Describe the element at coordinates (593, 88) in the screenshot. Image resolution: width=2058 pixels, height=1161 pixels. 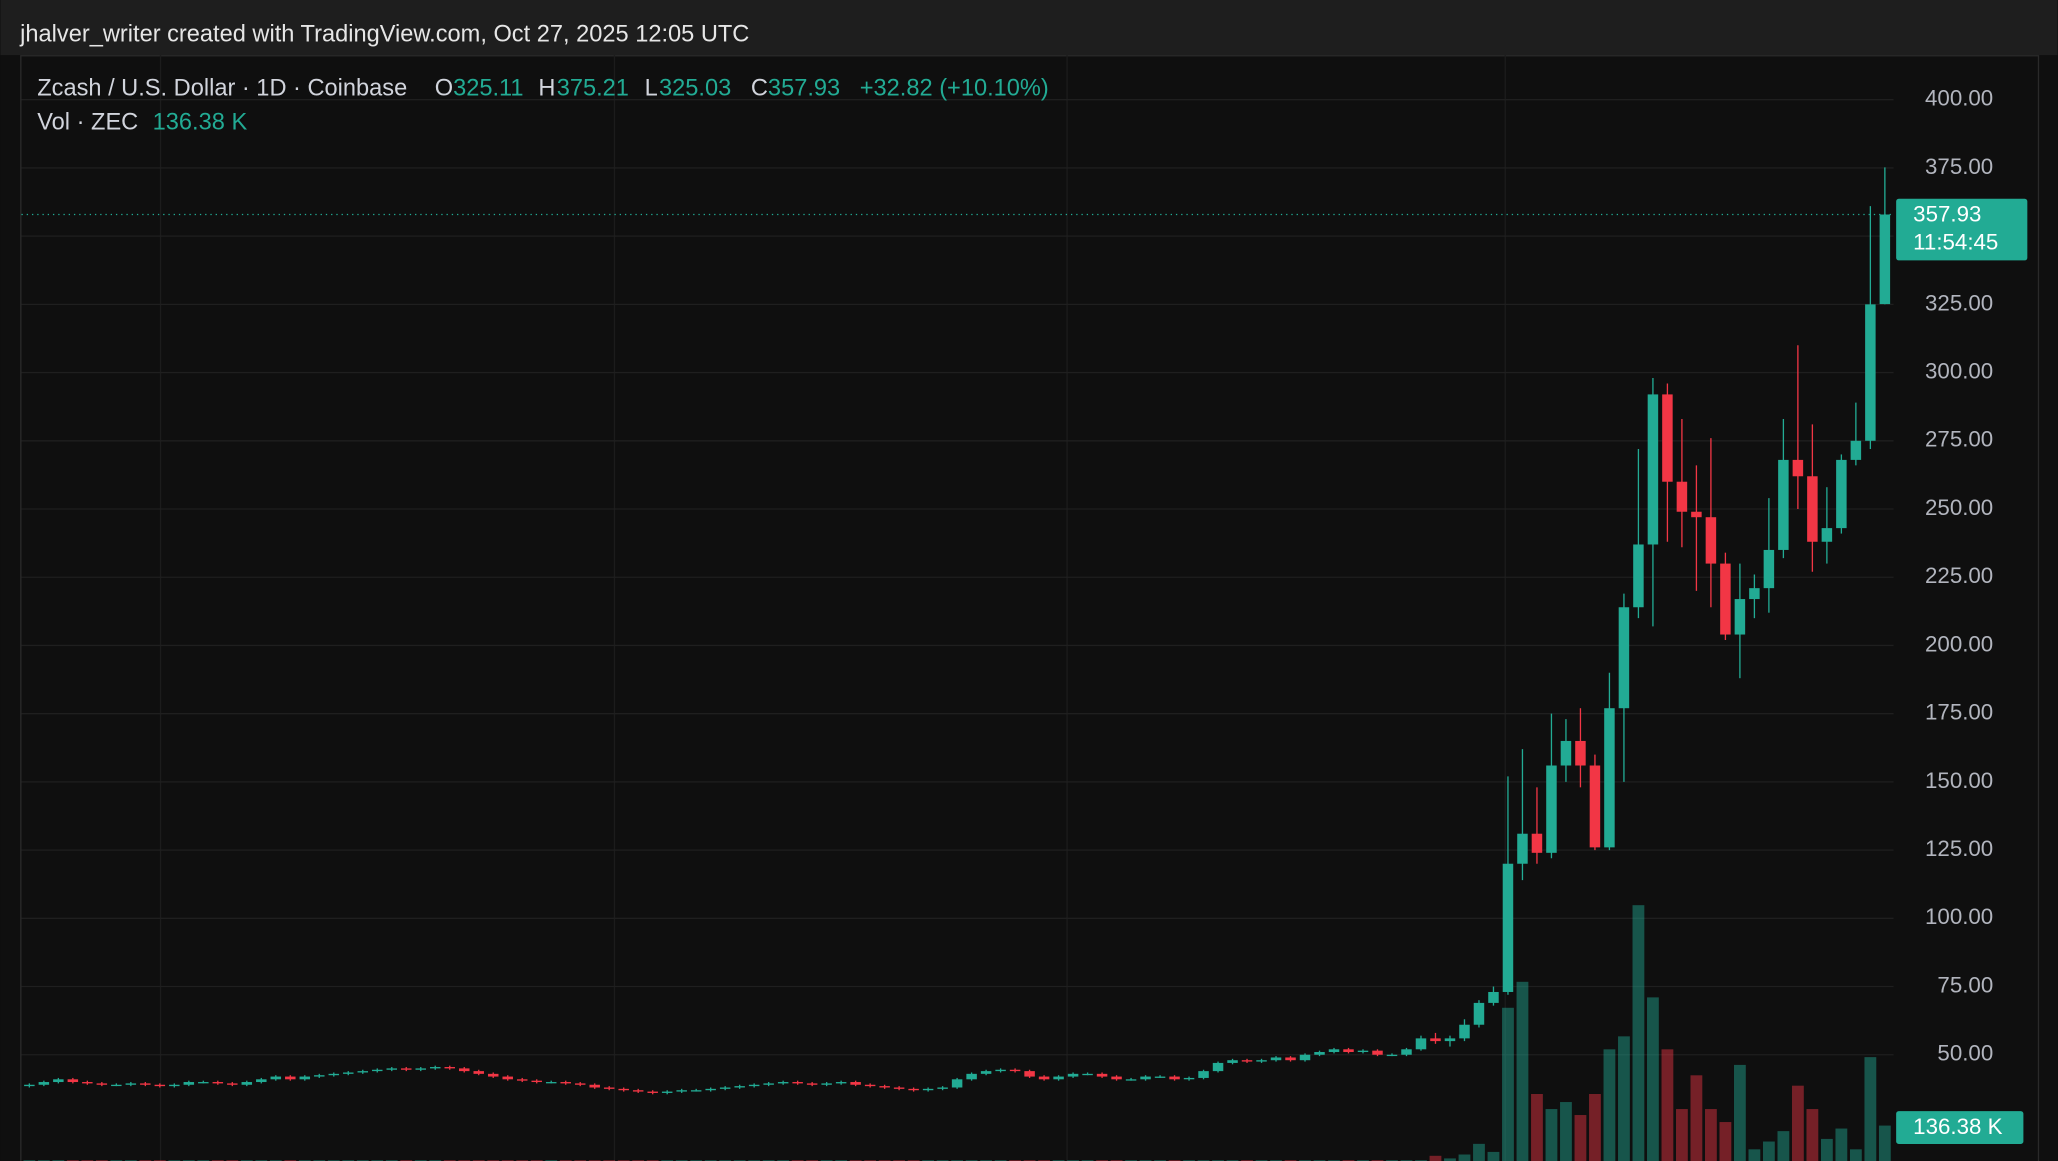
I see `ohlc-value: 375.21` at that location.